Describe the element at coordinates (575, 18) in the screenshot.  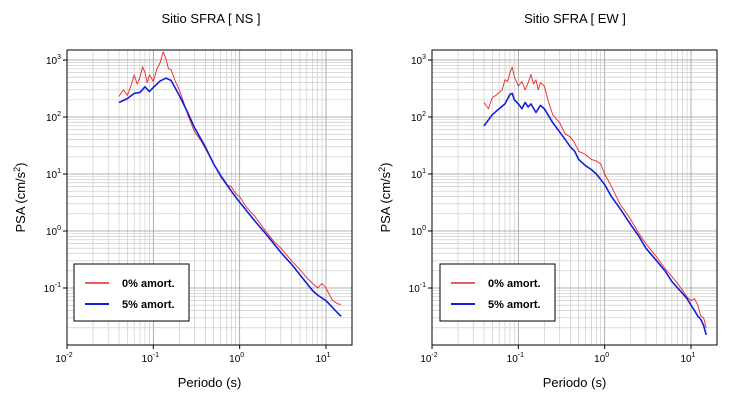
I see `chart-title: Sitio SFRA [ EW ]` at that location.